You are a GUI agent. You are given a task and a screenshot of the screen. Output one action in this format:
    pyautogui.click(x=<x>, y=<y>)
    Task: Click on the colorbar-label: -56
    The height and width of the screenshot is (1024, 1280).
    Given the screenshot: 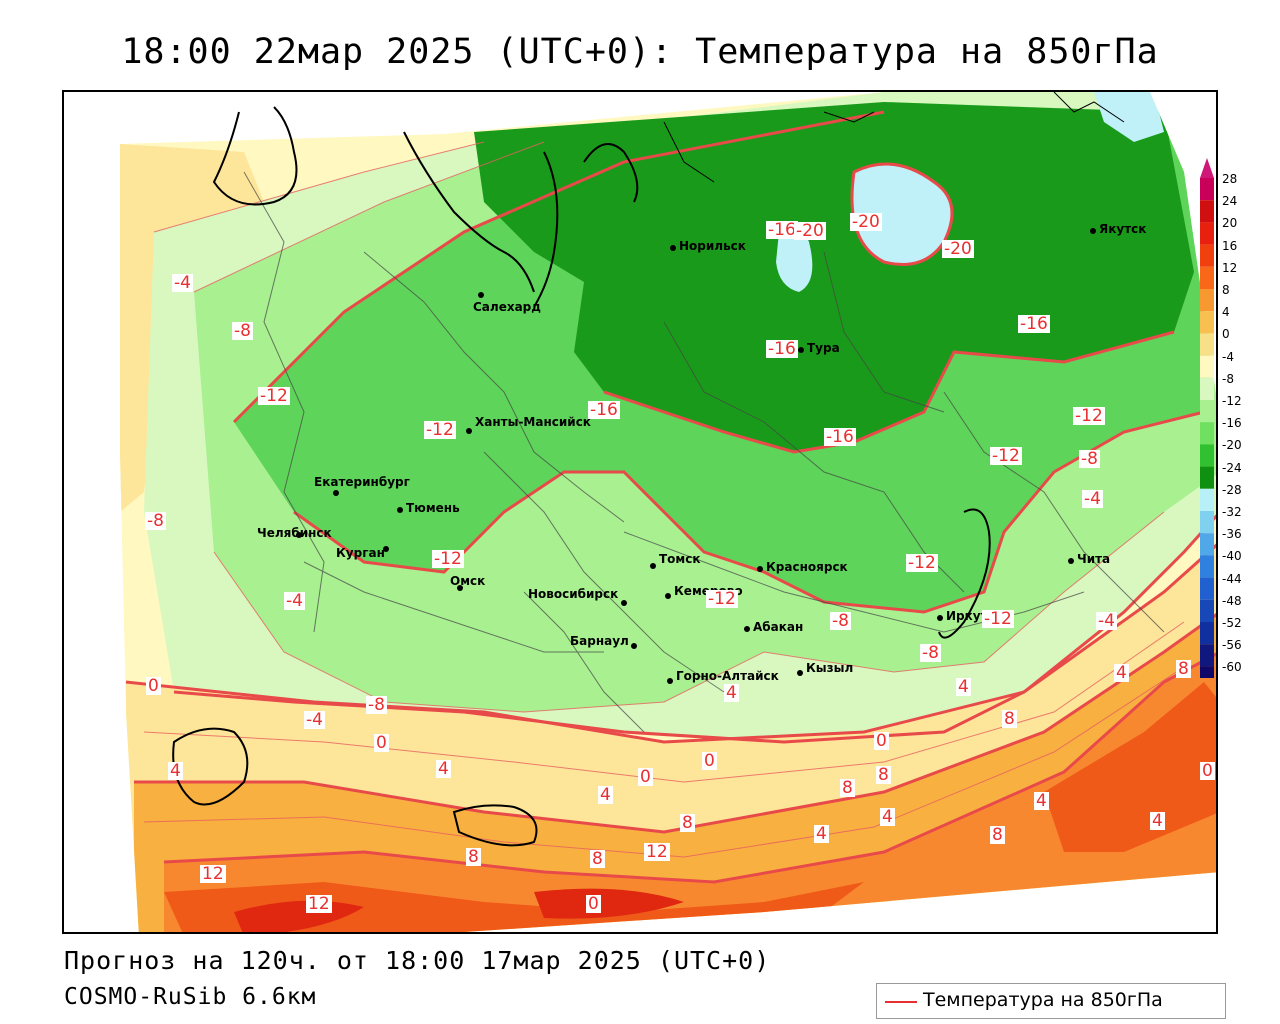 What is the action you would take?
    pyautogui.click(x=1232, y=645)
    